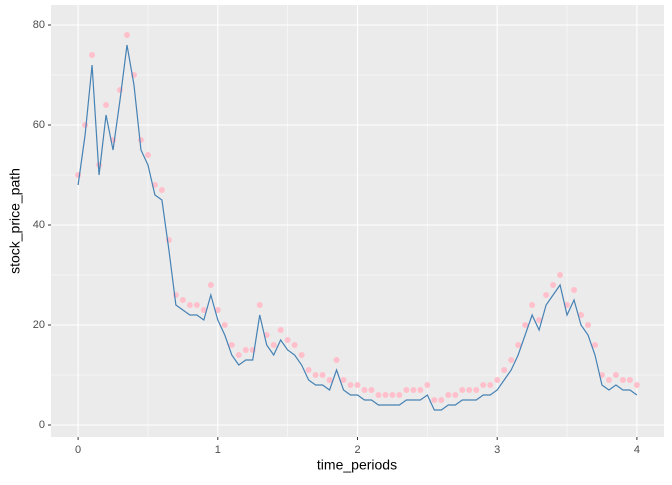 The image size is (672, 485). Describe the element at coordinates (497, 450) in the screenshot. I see `x-tick-label: 3` at that location.